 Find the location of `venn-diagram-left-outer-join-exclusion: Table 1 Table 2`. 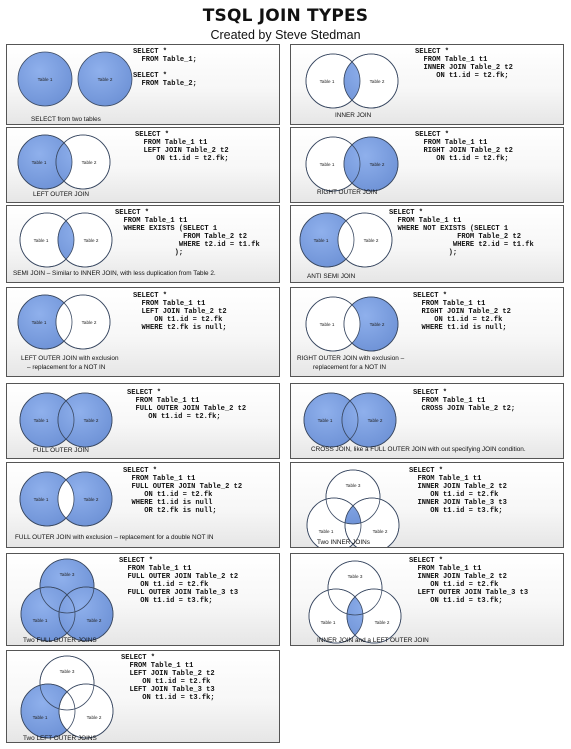

venn-diagram-left-outer-join-exclusion: Table 1 Table 2 is located at coordinates (64, 322).